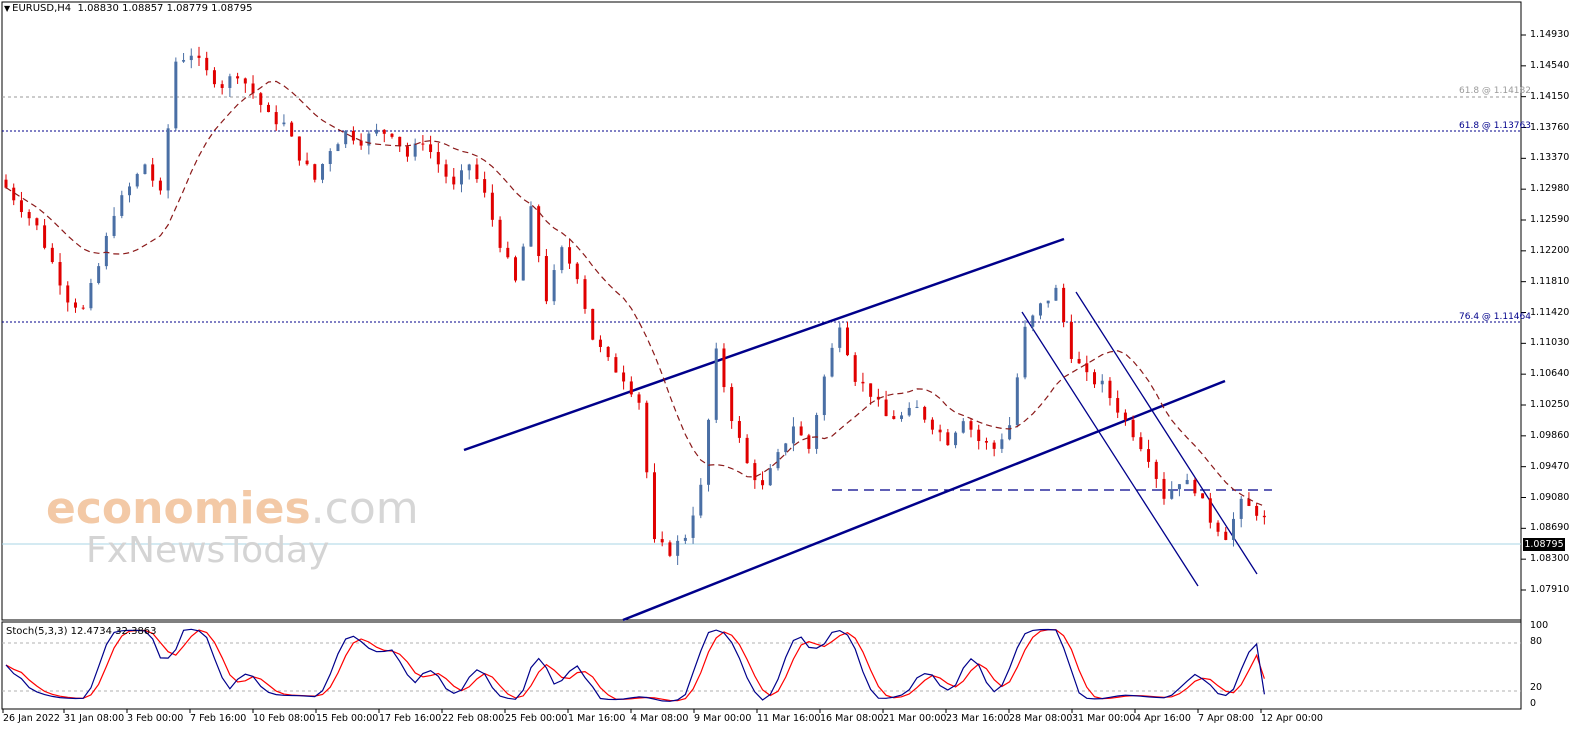 This screenshot has width=1596, height=743. I want to click on time-tick-label: 16 Mar 08:00, so click(852, 718).